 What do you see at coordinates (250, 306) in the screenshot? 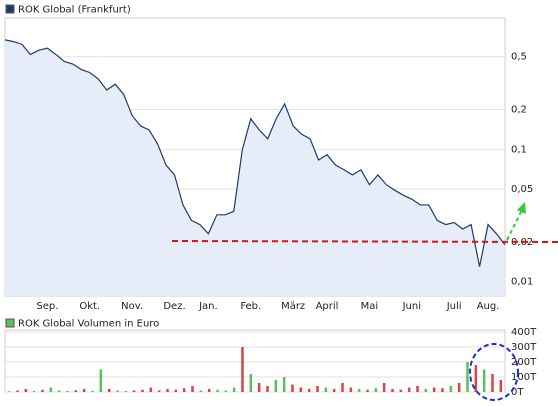
I see `x-tick-label: Feb.` at bounding box center [250, 306].